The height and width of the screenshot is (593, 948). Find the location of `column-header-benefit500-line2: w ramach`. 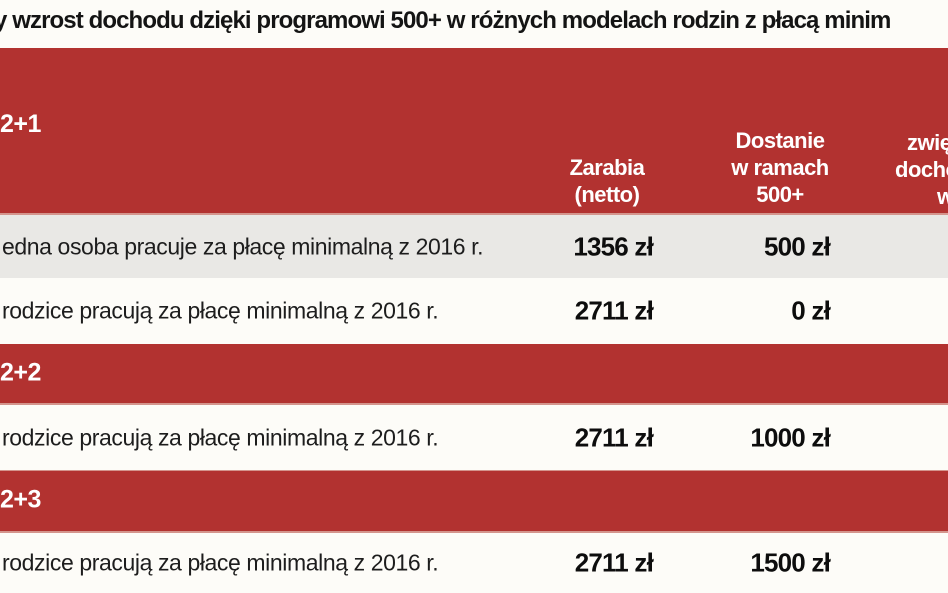

column-header-benefit500-line2: w ramach is located at coordinates (780, 167).